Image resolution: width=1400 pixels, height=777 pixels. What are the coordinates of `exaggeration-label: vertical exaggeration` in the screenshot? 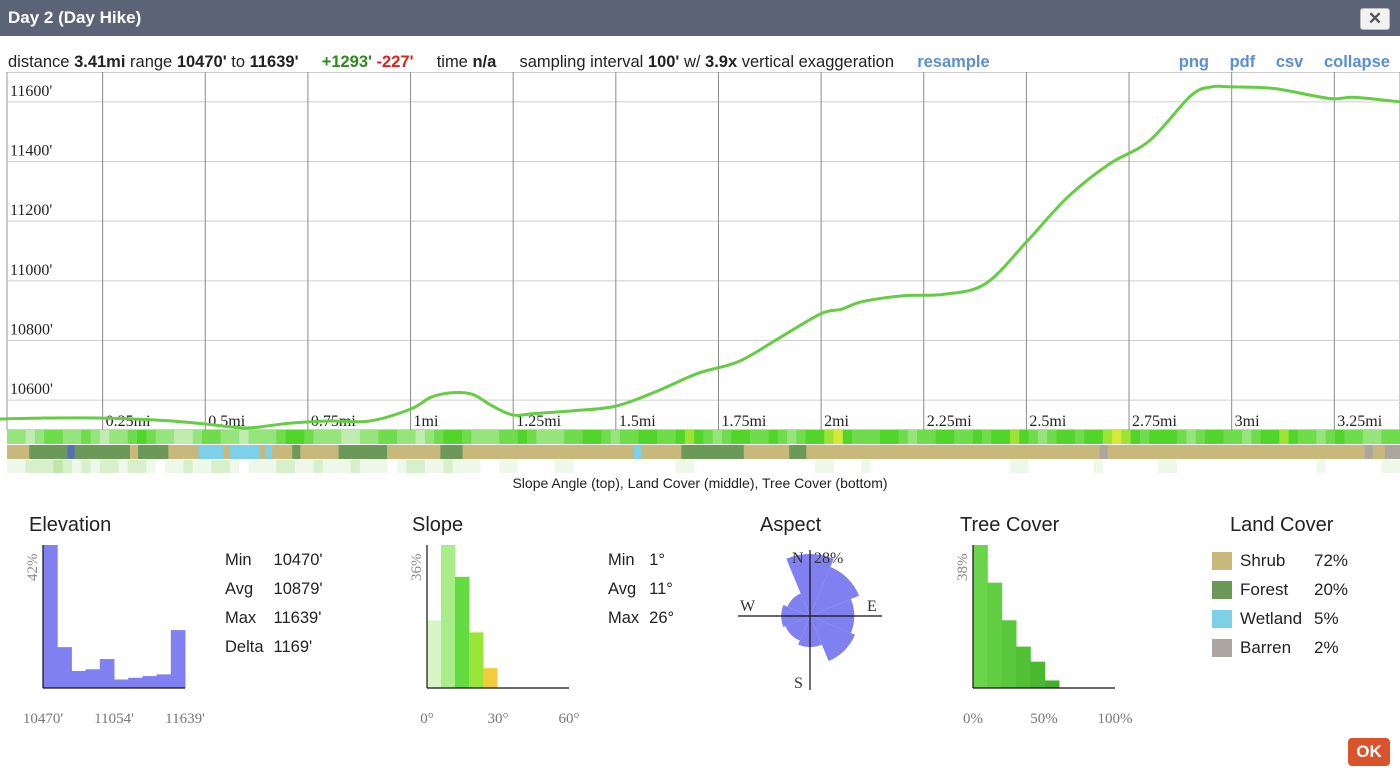 It's located at (818, 62).